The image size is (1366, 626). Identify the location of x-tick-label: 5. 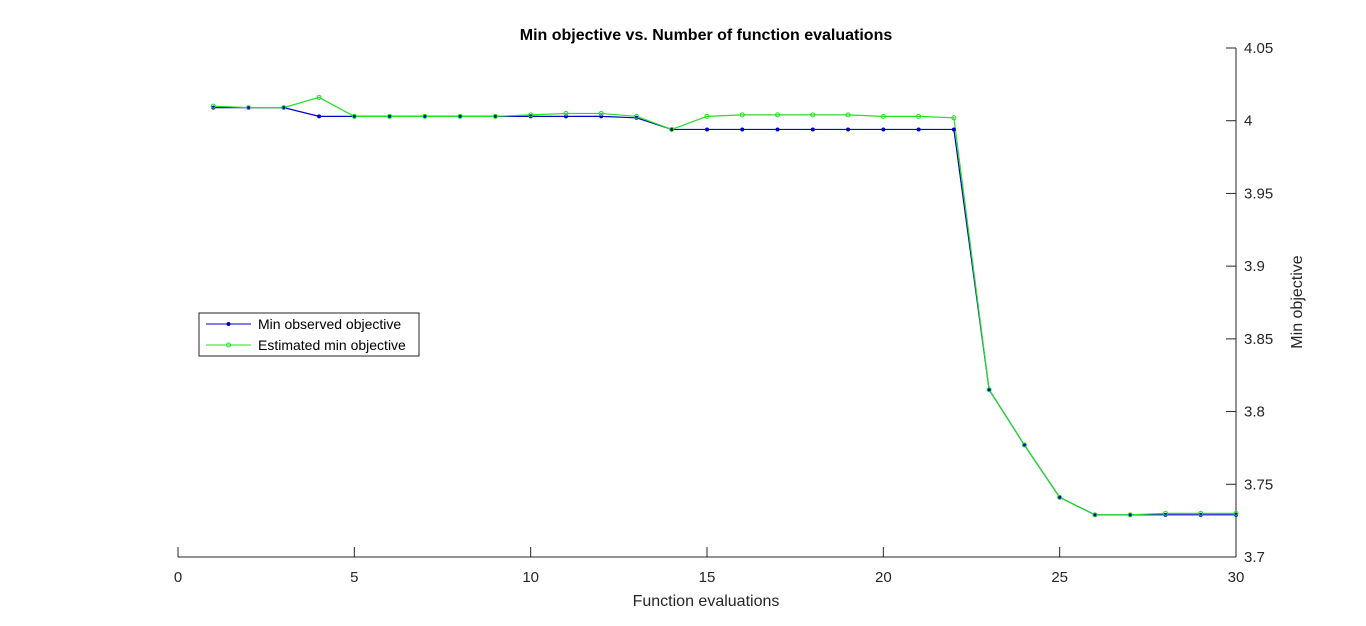
(354, 577).